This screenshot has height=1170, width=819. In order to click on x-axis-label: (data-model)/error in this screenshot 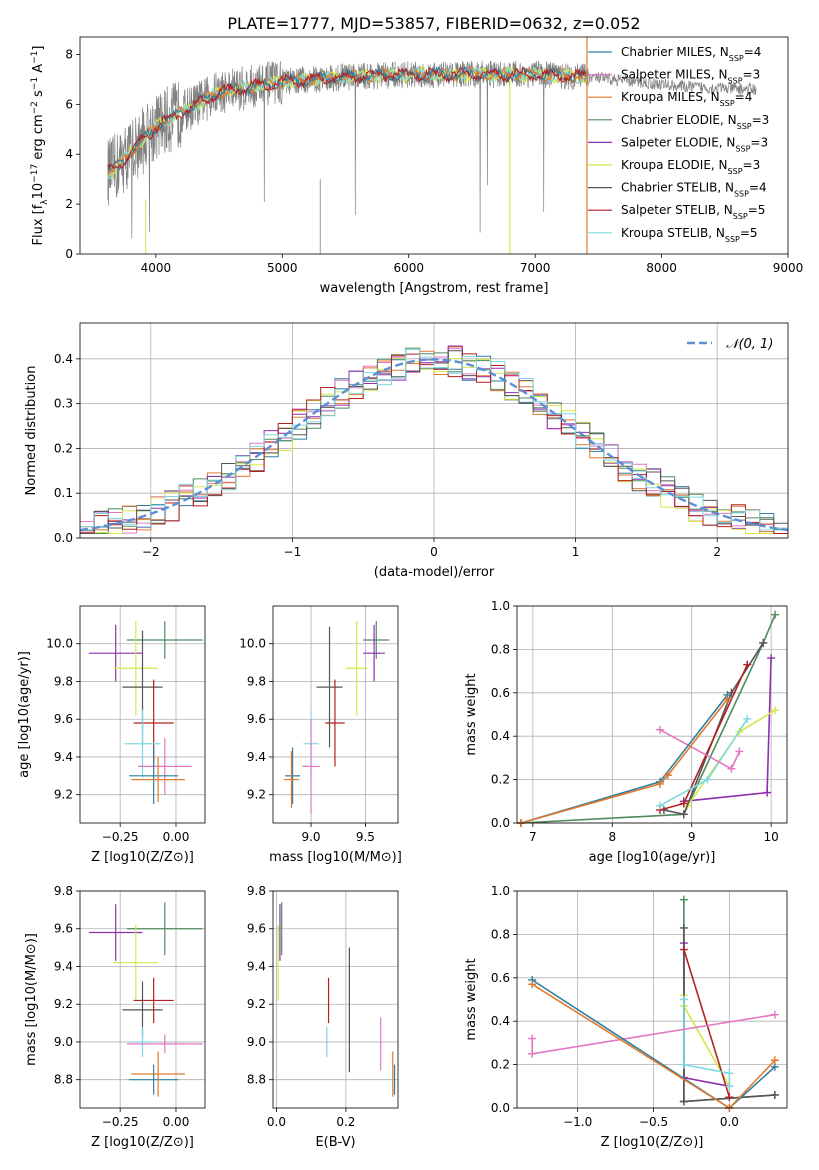, I will do `click(434, 572)`.